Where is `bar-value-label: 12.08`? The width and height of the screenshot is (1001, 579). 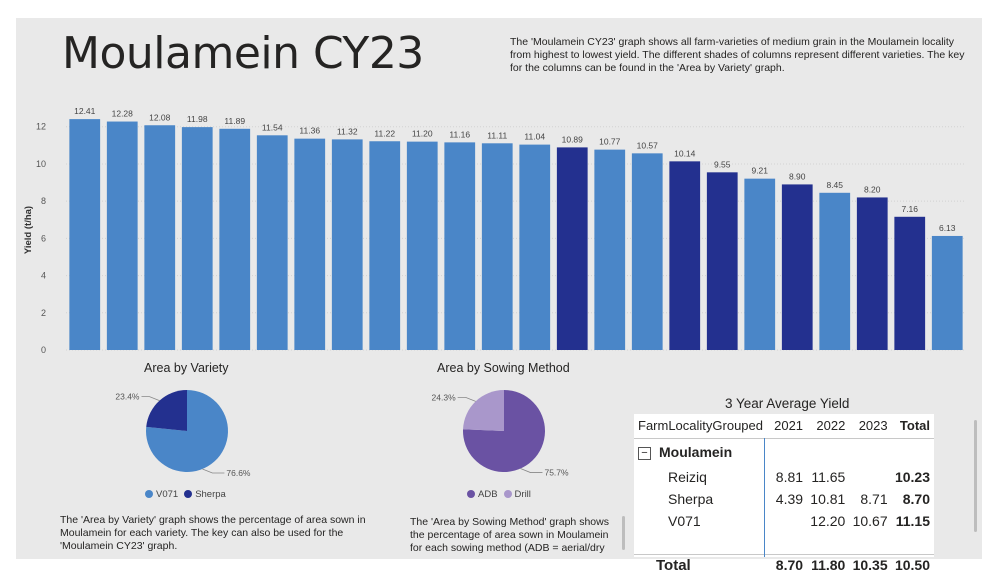 bar-value-label: 12.08 is located at coordinates (160, 117).